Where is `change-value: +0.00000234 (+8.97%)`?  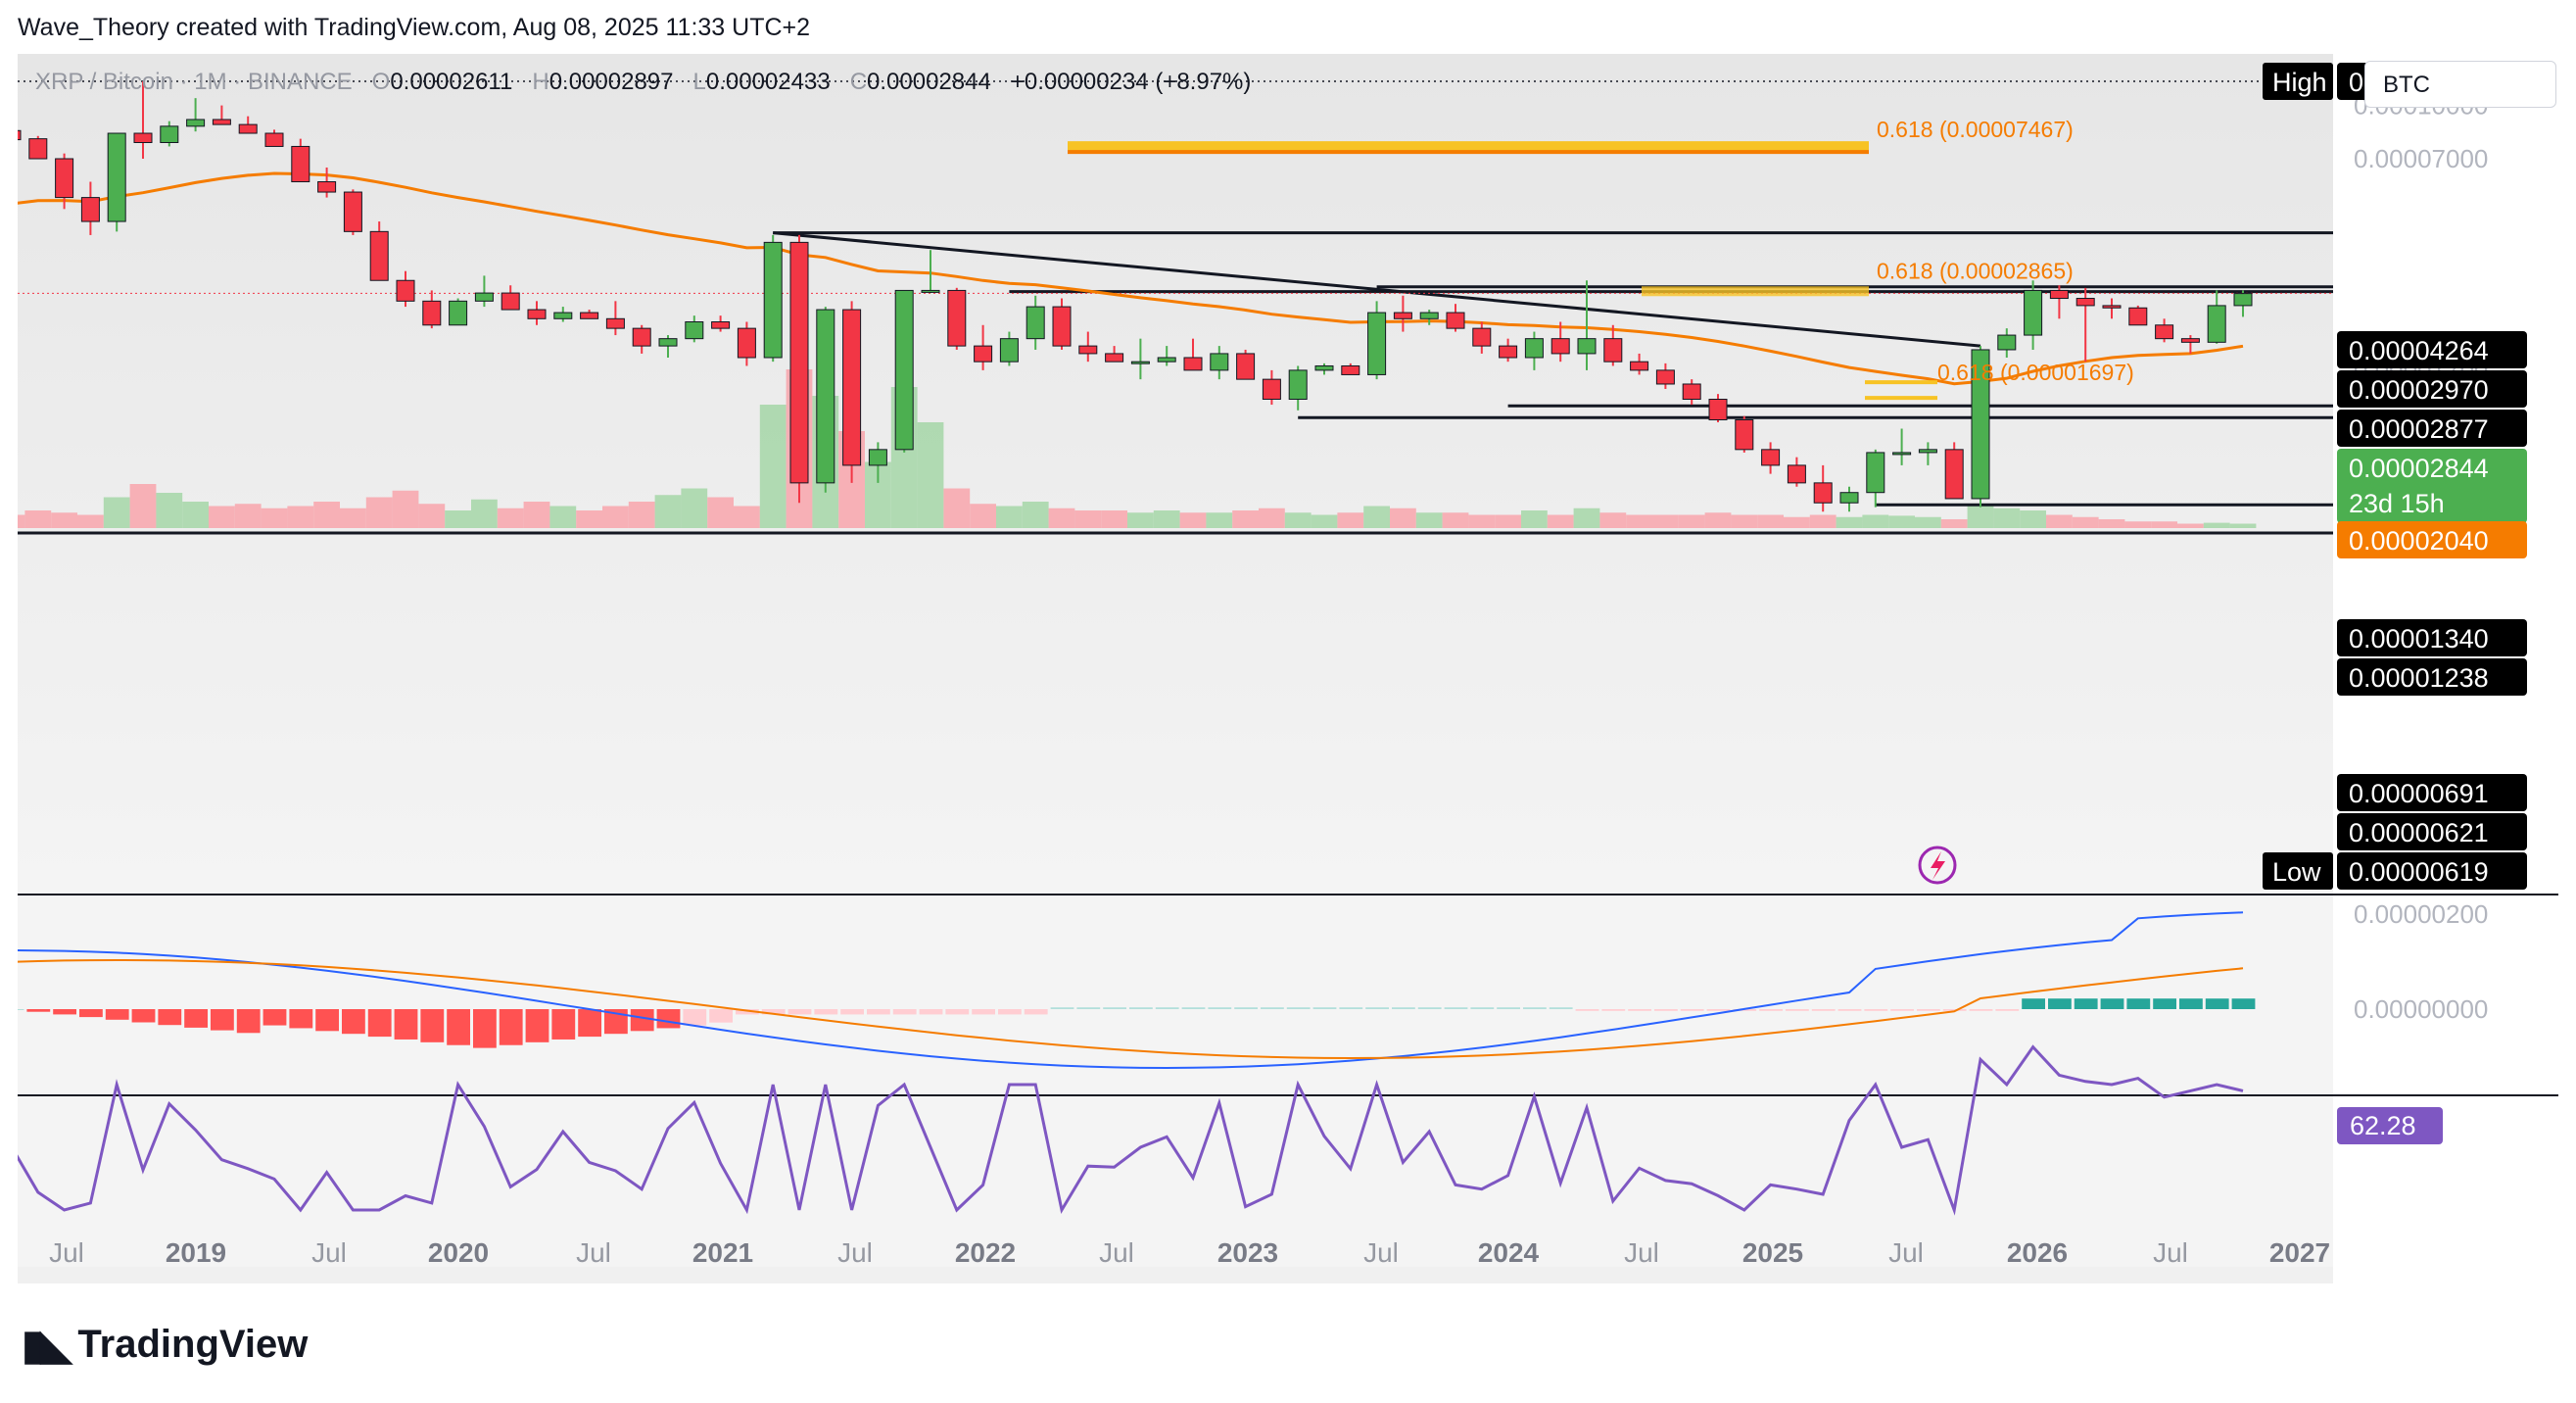 change-value: +0.00000234 (+8.97%) is located at coordinates (1131, 82).